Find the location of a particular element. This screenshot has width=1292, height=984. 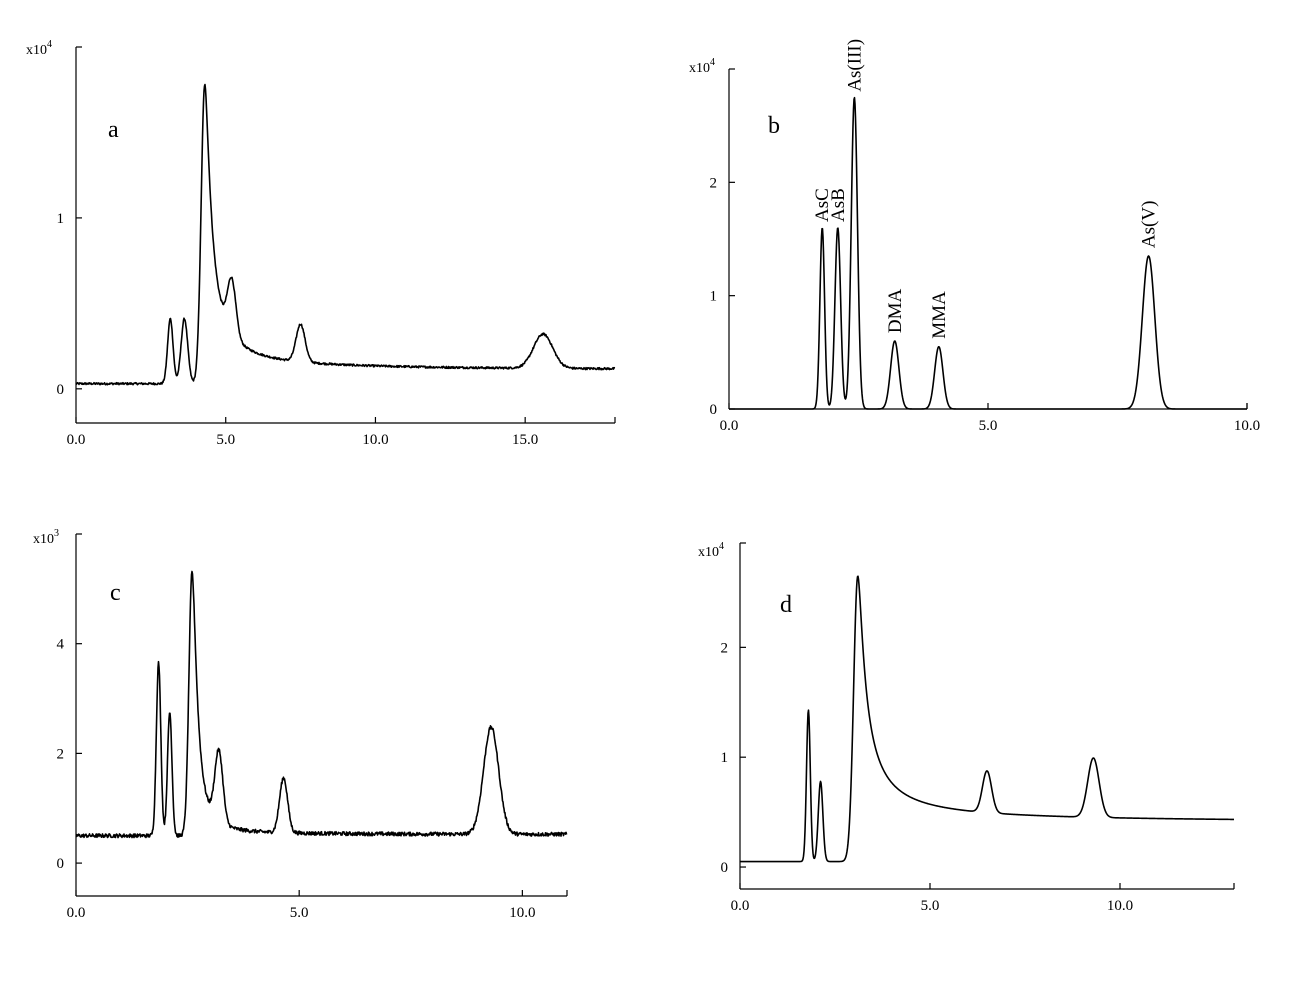

x-tick-label: 15.0 is located at coordinates (525, 440).